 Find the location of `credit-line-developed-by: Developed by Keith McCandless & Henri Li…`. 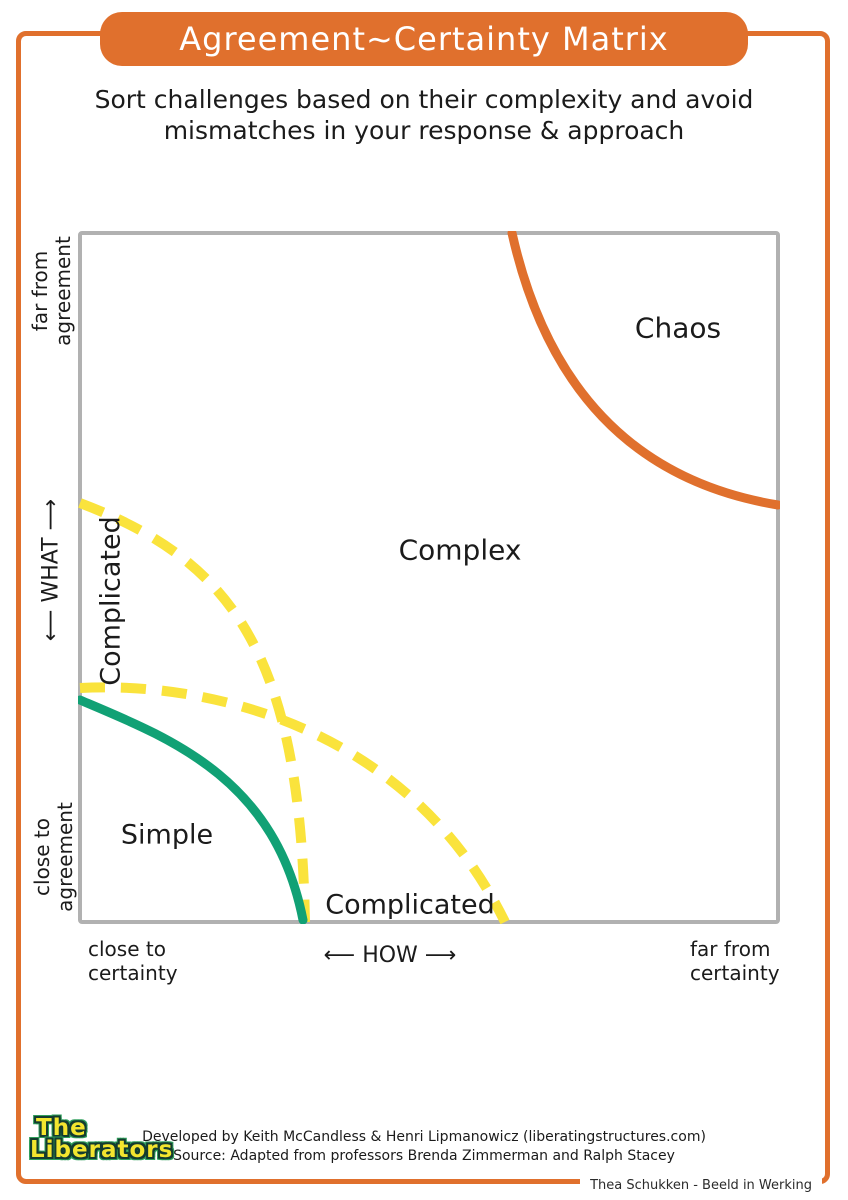

credit-line-developed-by: Developed by Keith McCandless & Henri Li… is located at coordinates (424, 1137).